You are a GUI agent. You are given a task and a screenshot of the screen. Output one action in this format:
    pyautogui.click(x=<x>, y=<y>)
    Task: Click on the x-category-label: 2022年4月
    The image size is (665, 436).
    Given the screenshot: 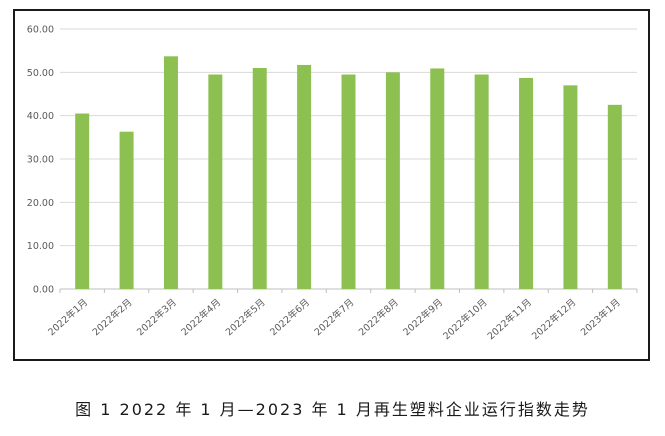 What is the action you would take?
    pyautogui.click(x=201, y=317)
    